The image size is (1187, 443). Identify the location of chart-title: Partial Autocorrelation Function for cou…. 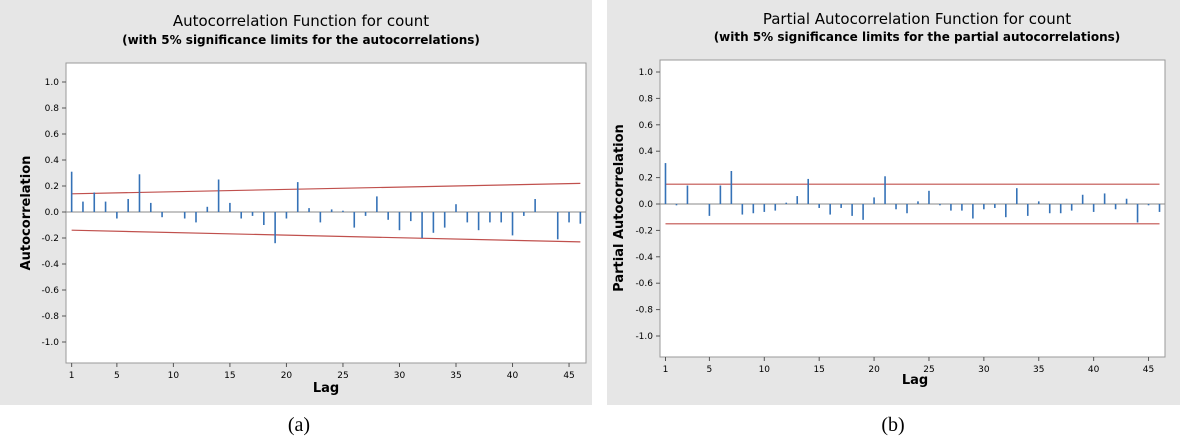
(917, 19).